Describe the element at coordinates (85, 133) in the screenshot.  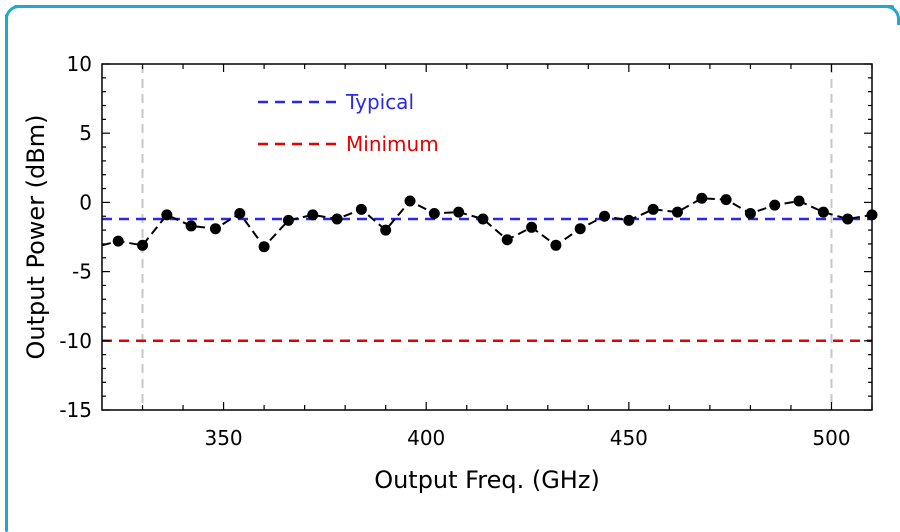
I see `y-tick-label-5: 5` at that location.